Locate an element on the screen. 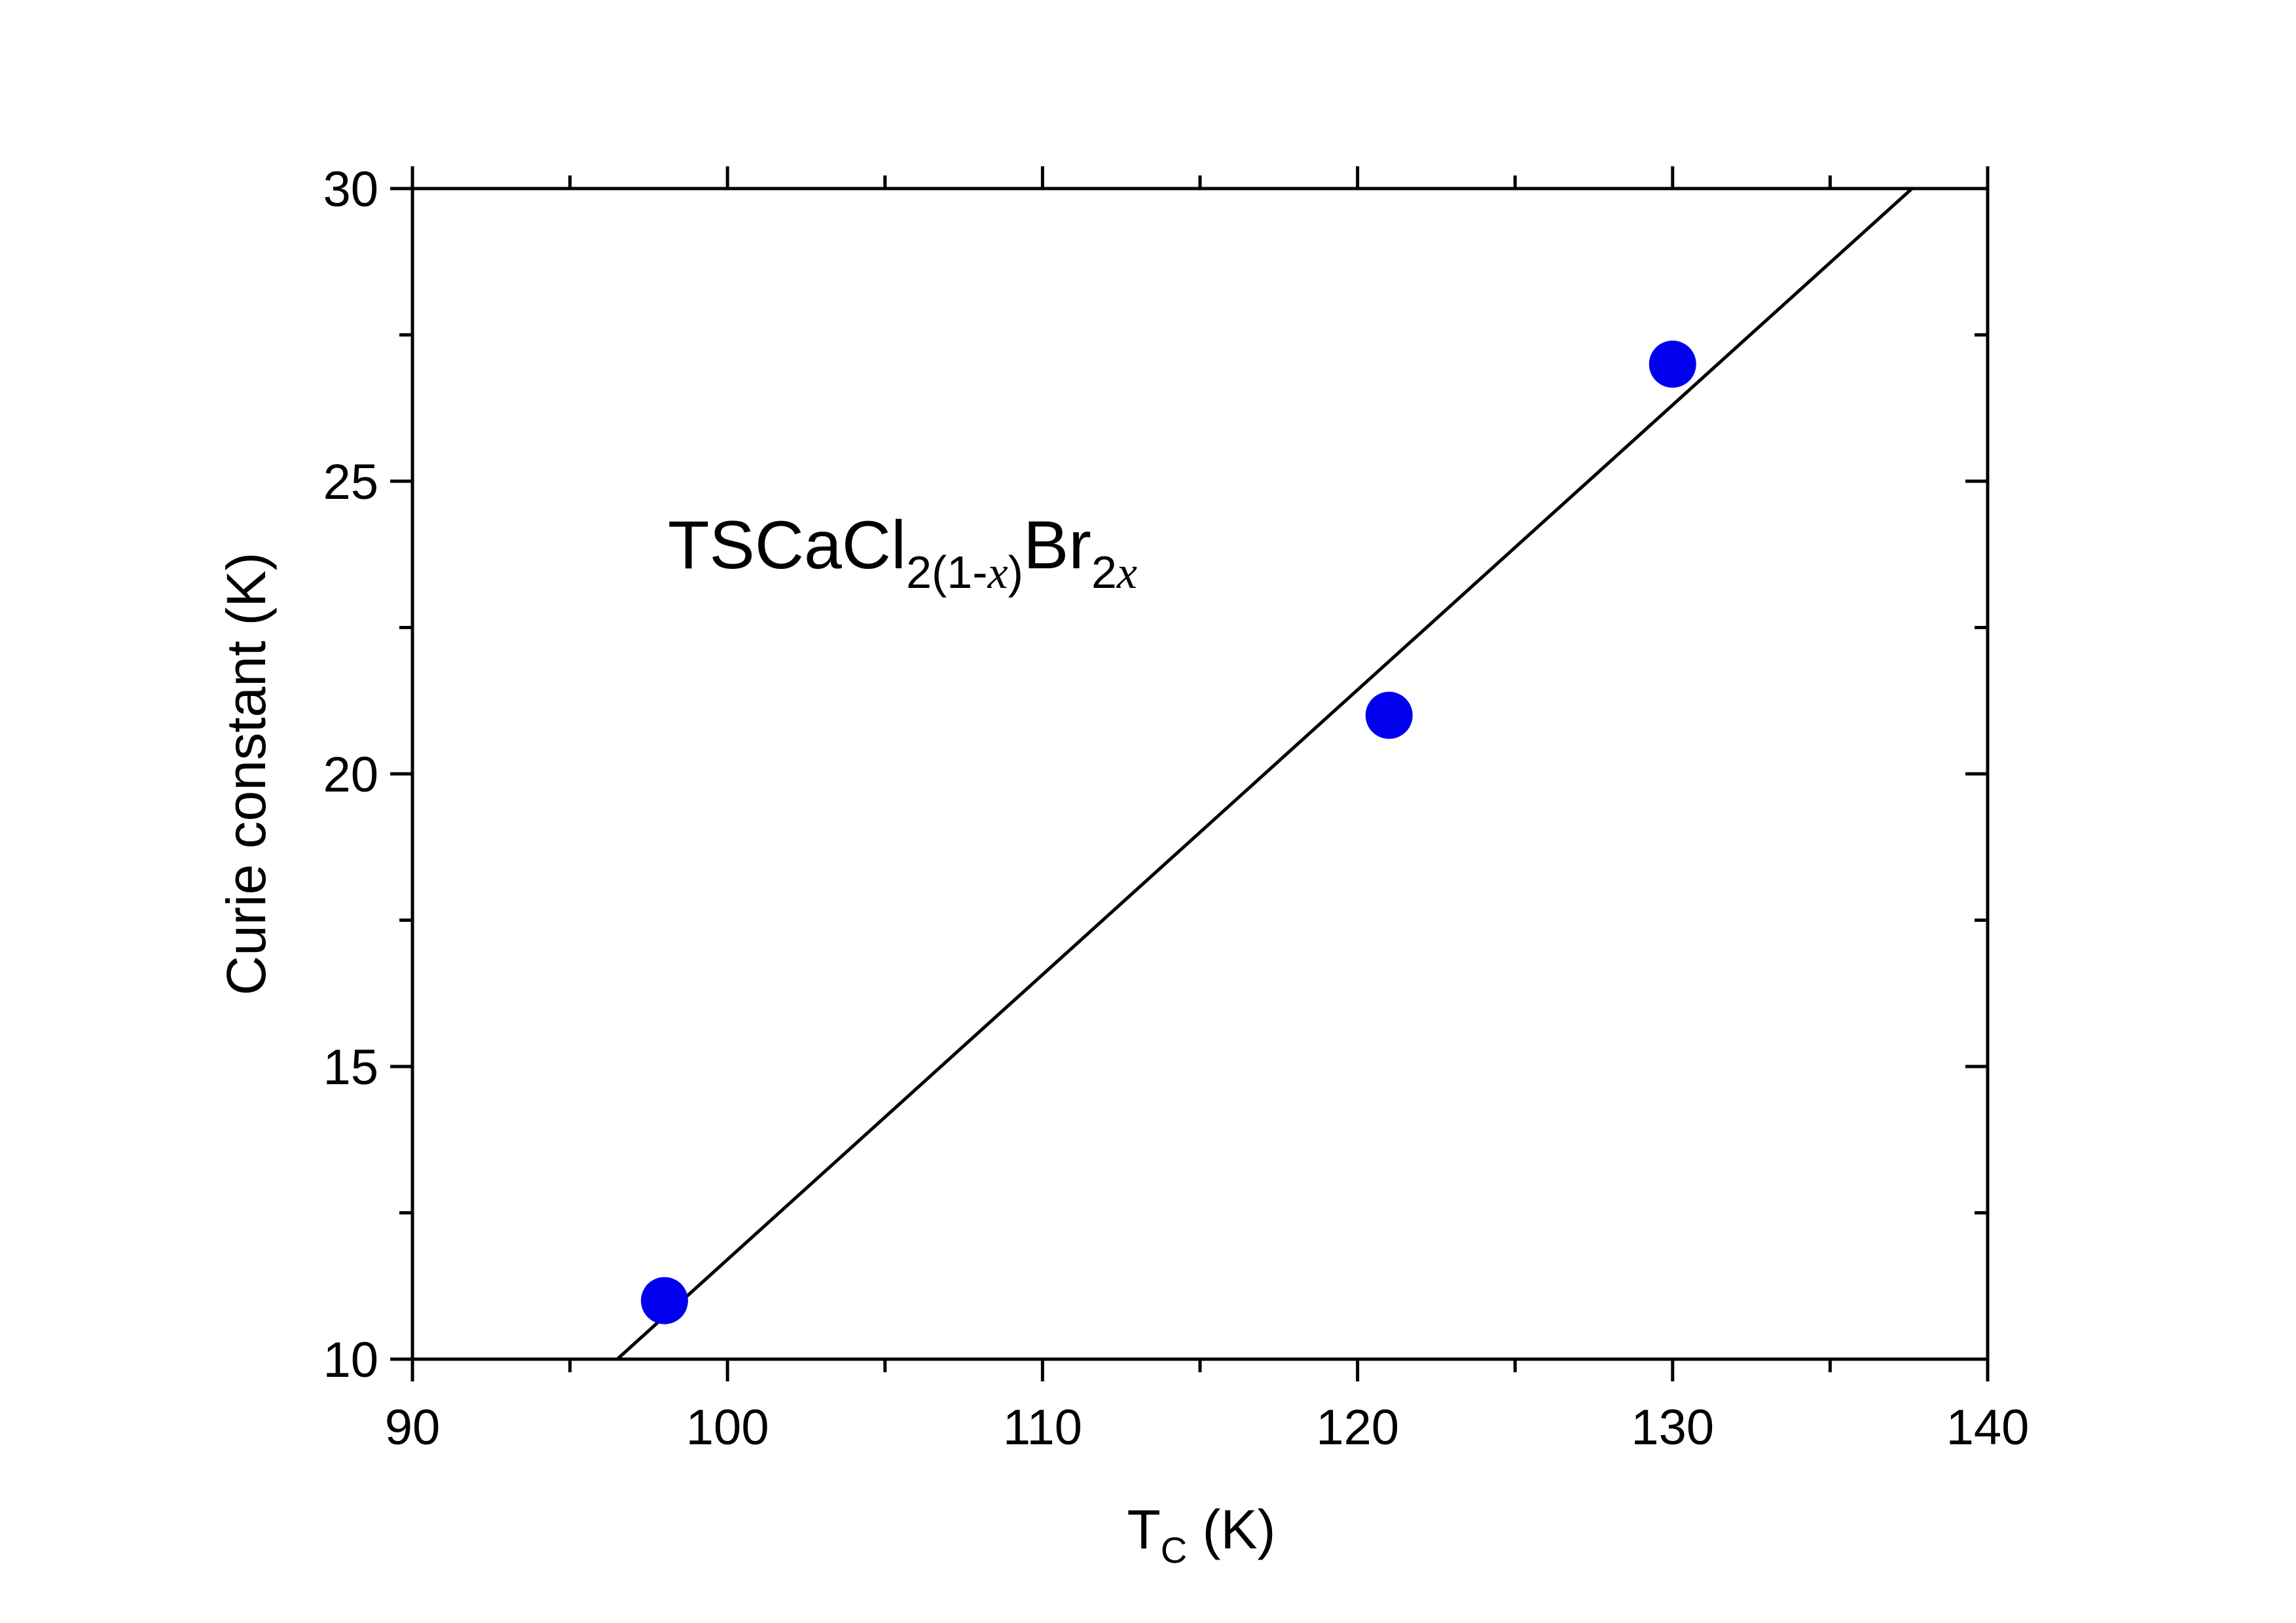  annotation-text: TSCaCl is located at coordinates (787, 545).